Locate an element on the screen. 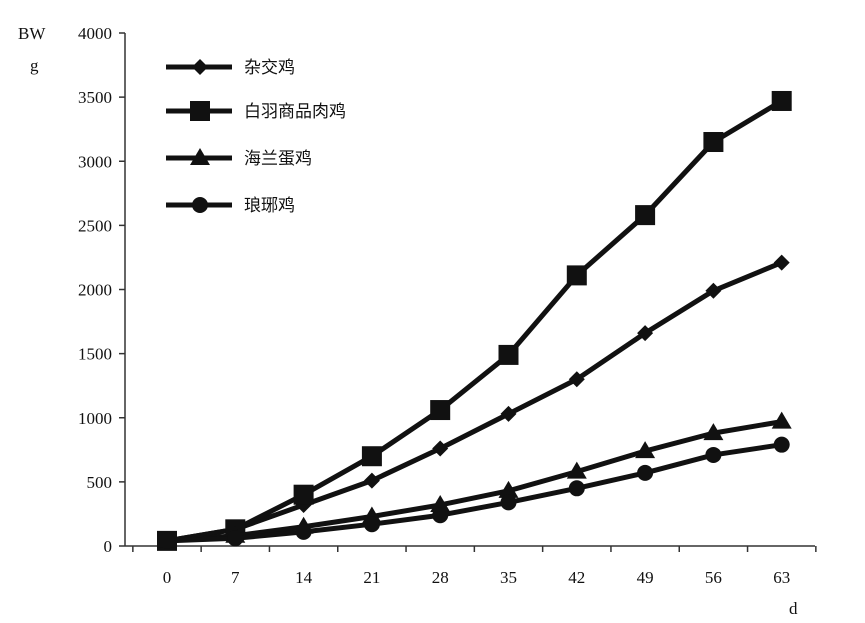  y-tick-label: 1000 is located at coordinates (95, 418).